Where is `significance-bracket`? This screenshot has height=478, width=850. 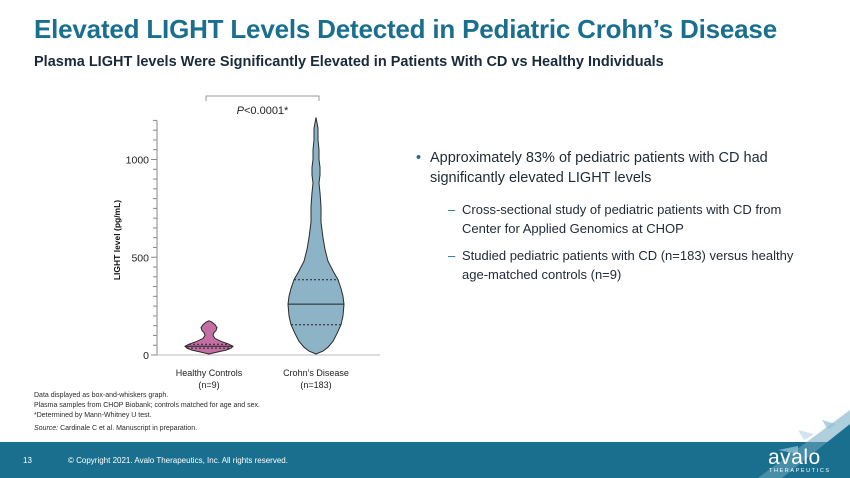
significance-bracket is located at coordinates (262, 98).